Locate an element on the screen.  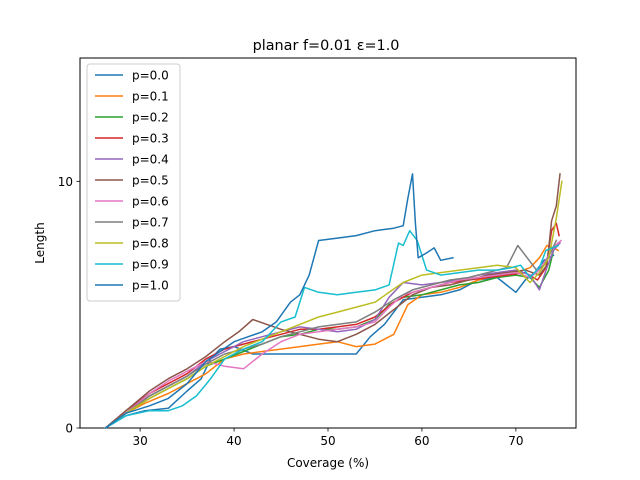
legend-label: p=0.1 is located at coordinates (150, 96).